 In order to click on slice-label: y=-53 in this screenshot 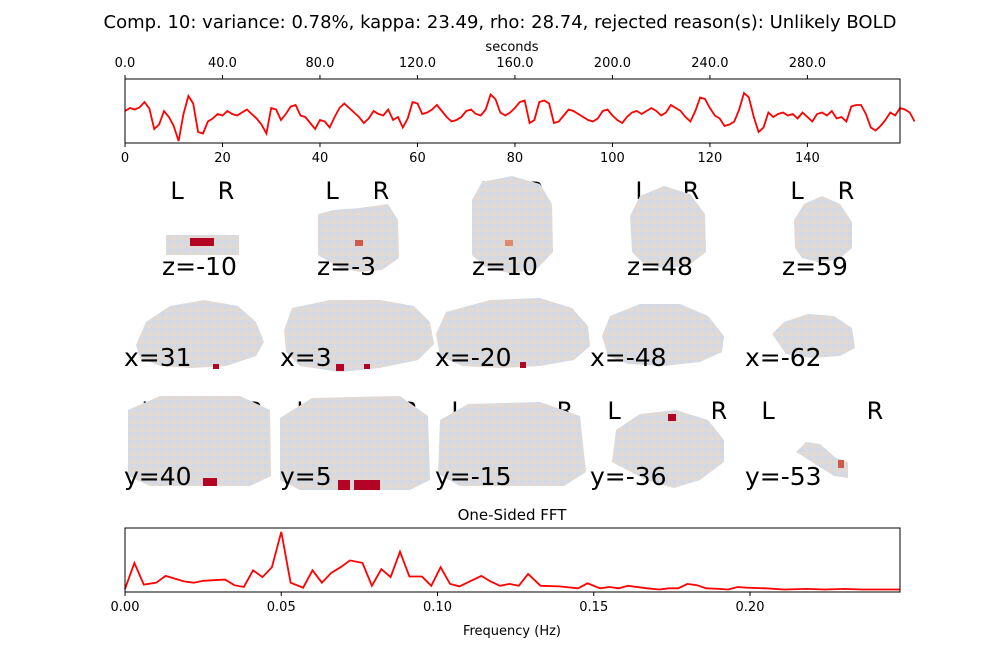, I will do `click(783, 476)`.